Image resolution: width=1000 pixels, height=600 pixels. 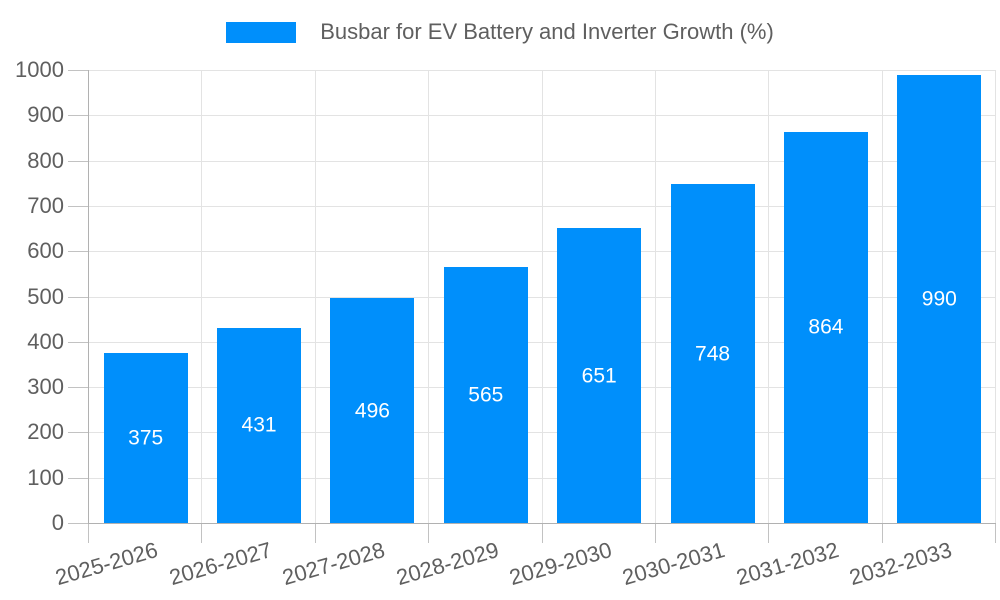 What do you see at coordinates (787, 564) in the screenshot?
I see `x-axis-label: 2031-2032` at bounding box center [787, 564].